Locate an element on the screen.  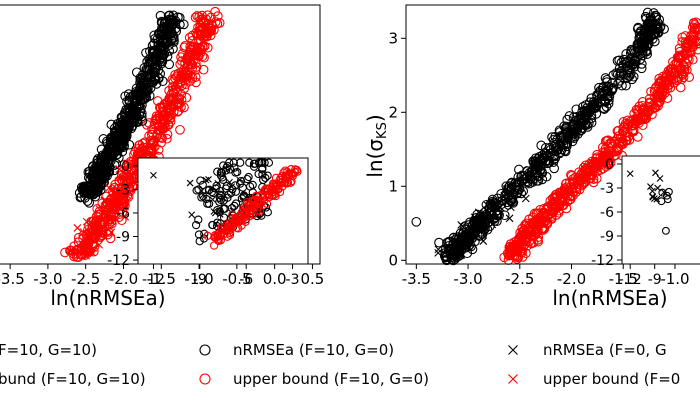
left-inset-points is located at coordinates (226, 204).